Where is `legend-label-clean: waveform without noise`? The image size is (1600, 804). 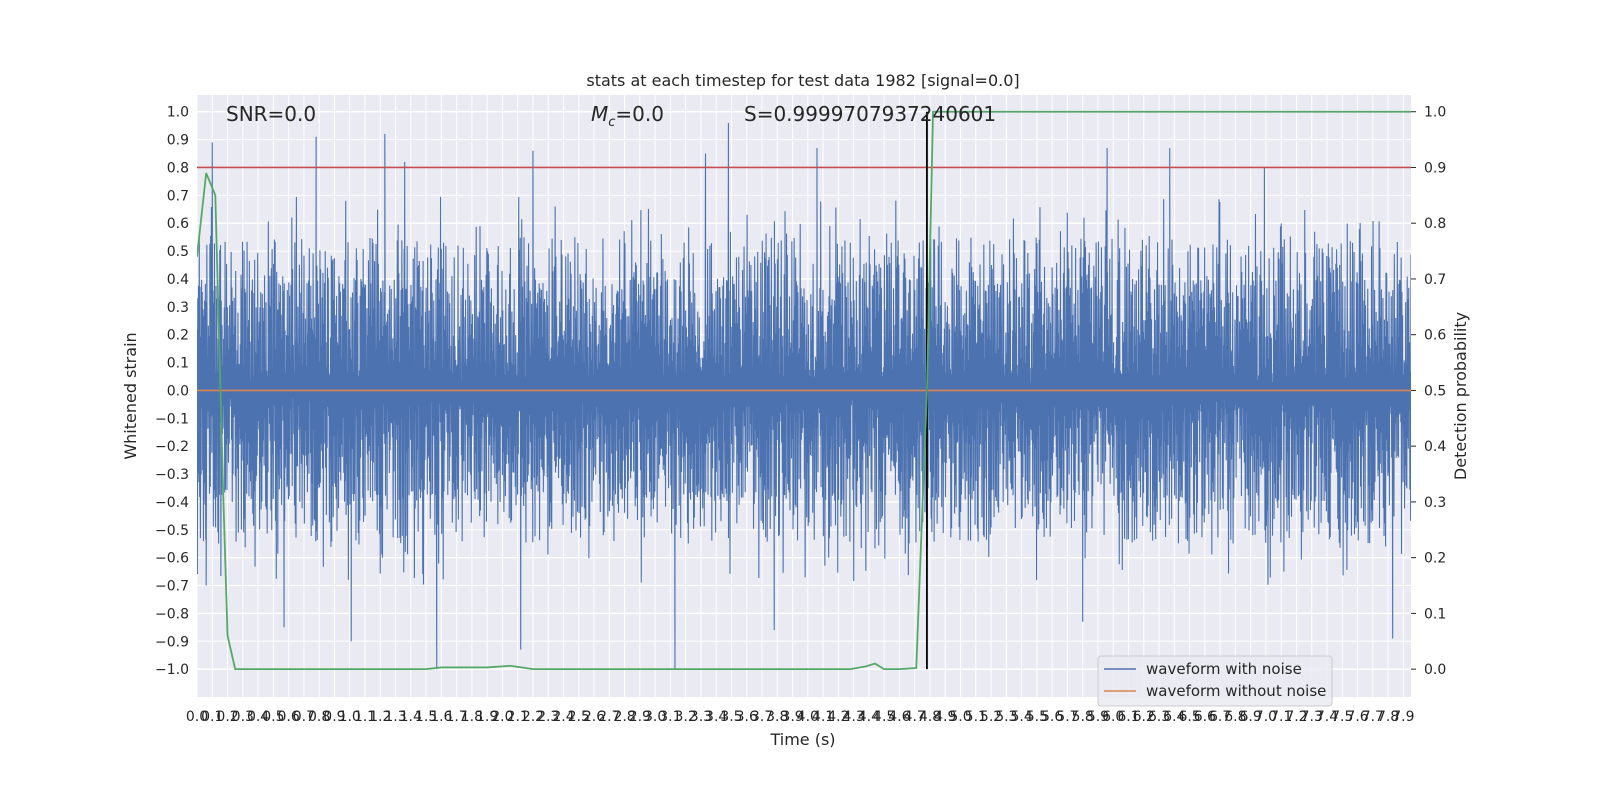
legend-label-clean: waveform without noise is located at coordinates (1236, 691).